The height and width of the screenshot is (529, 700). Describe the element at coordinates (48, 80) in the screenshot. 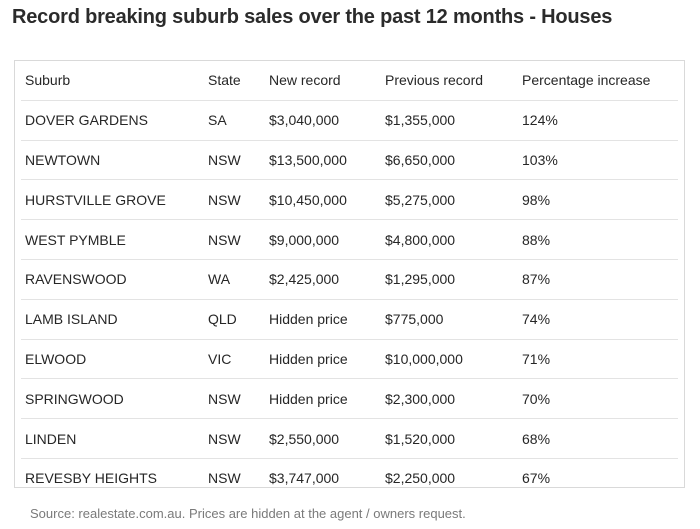

I see `header-suburb: Suburb` at that location.